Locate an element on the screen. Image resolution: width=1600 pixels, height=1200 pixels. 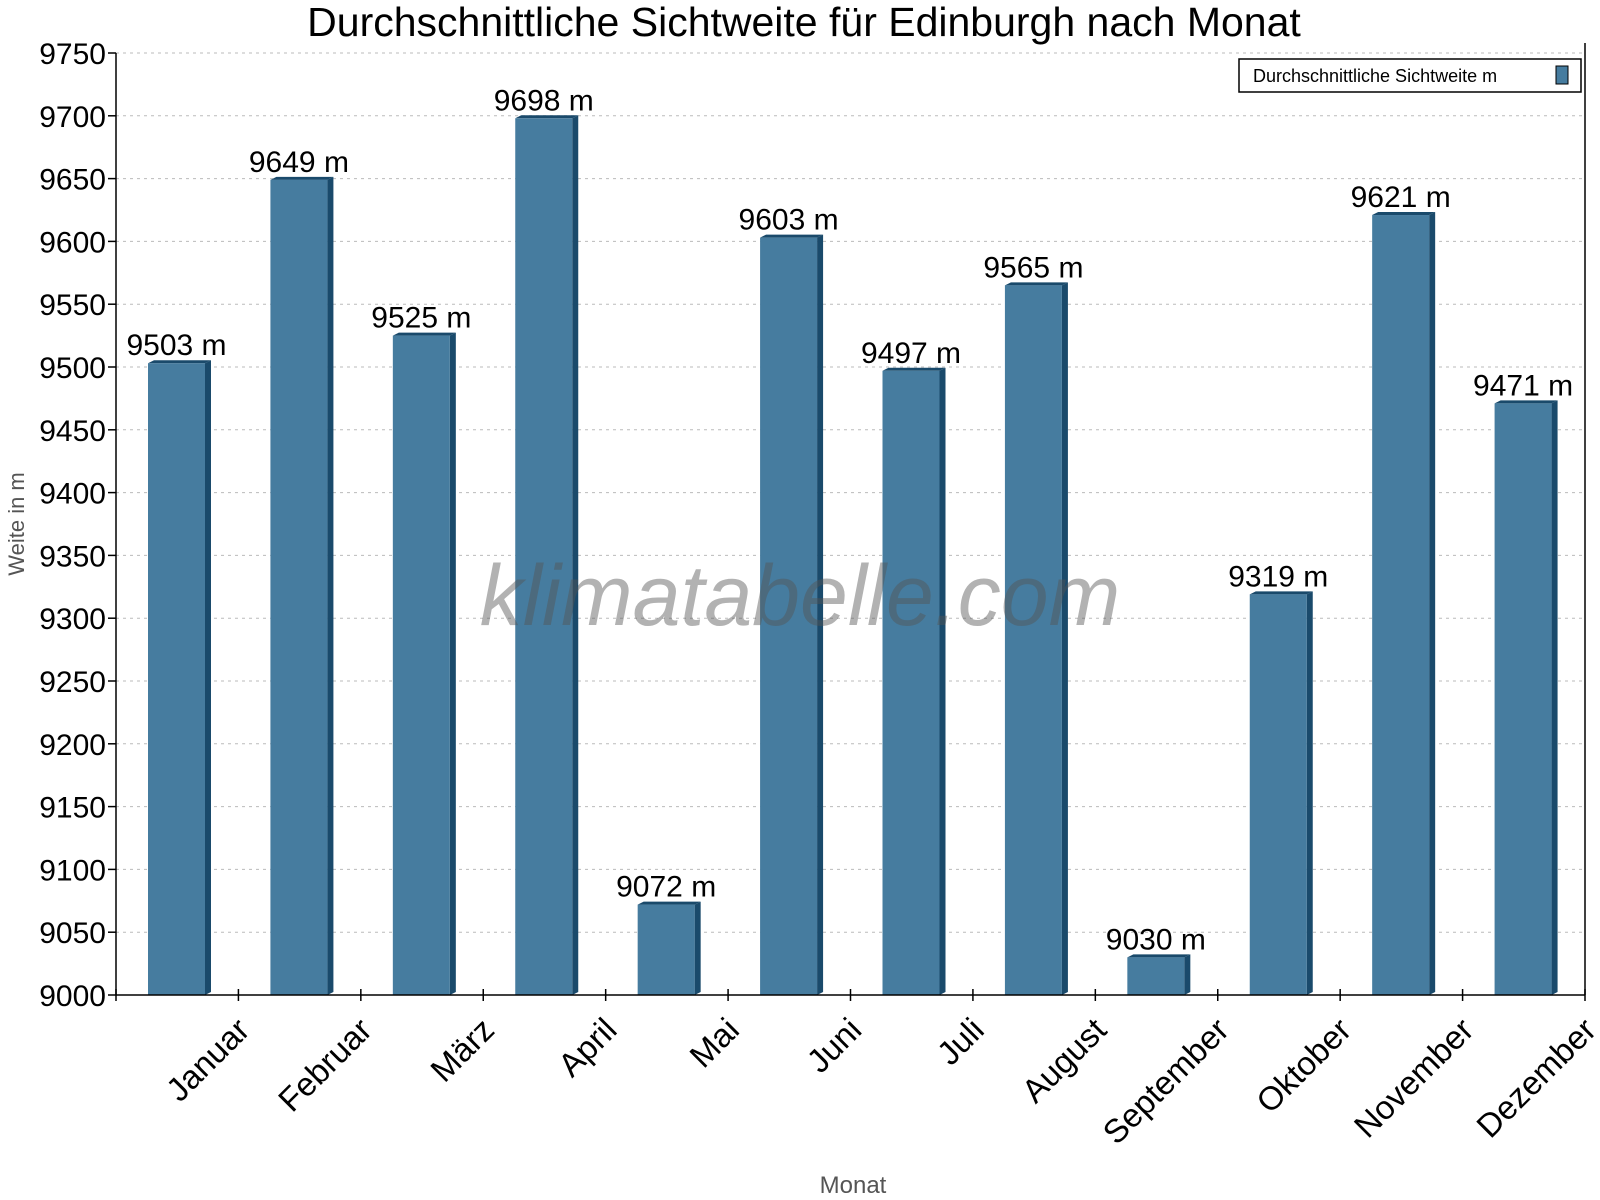
legend-swatch is located at coordinates (1562, 75).